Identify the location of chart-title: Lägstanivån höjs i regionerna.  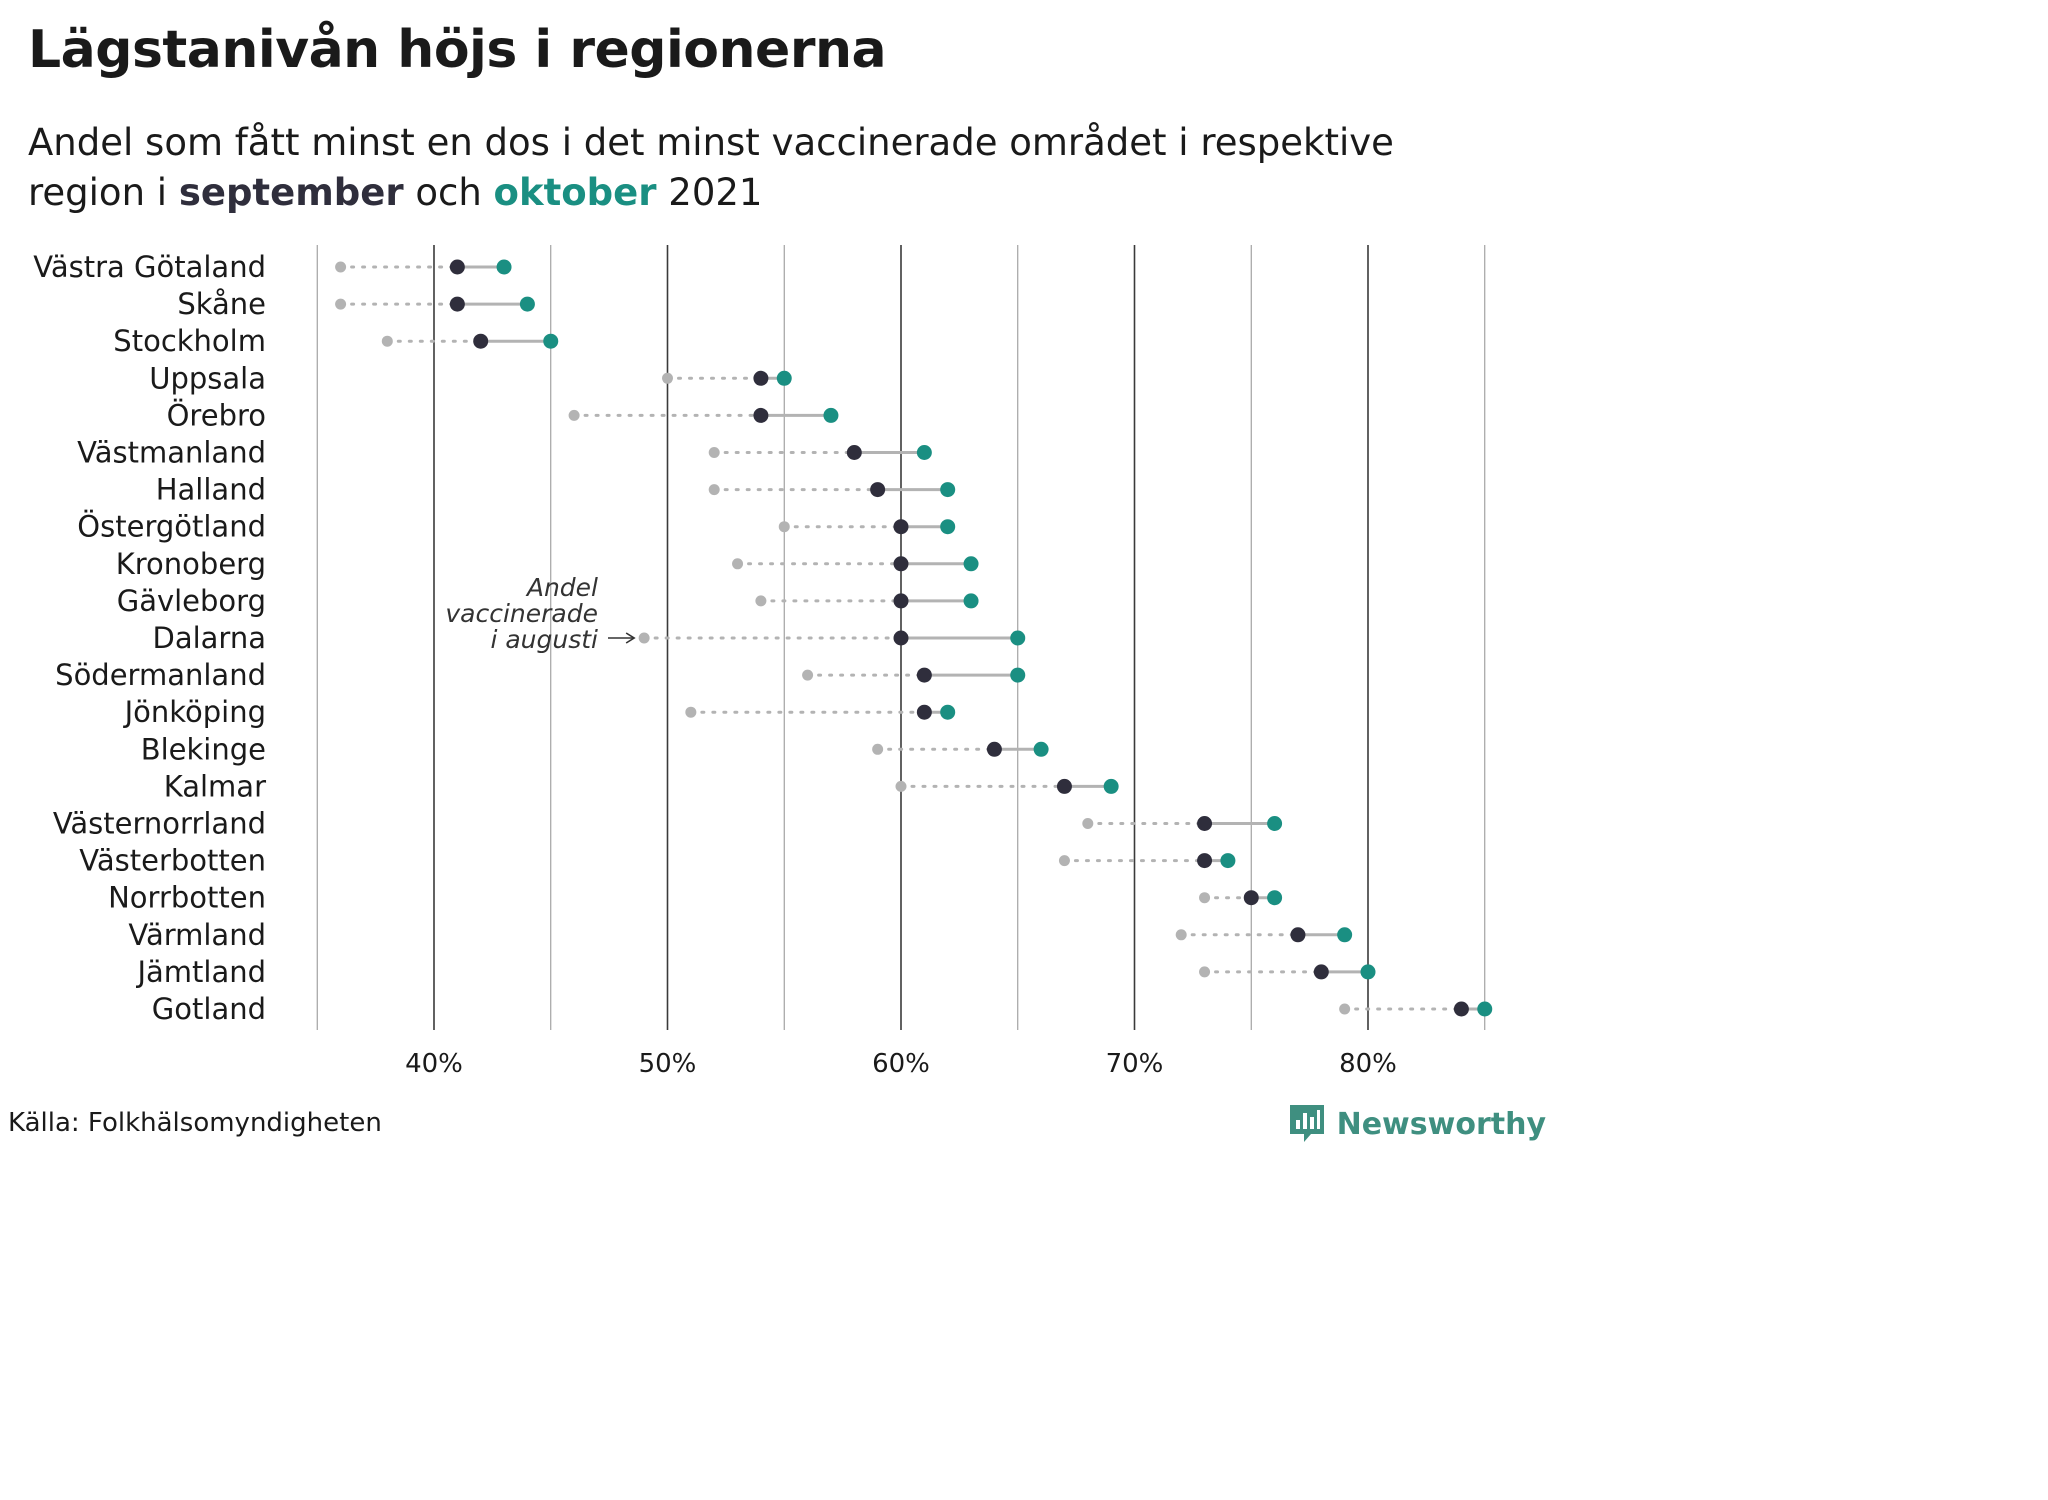
(457, 50).